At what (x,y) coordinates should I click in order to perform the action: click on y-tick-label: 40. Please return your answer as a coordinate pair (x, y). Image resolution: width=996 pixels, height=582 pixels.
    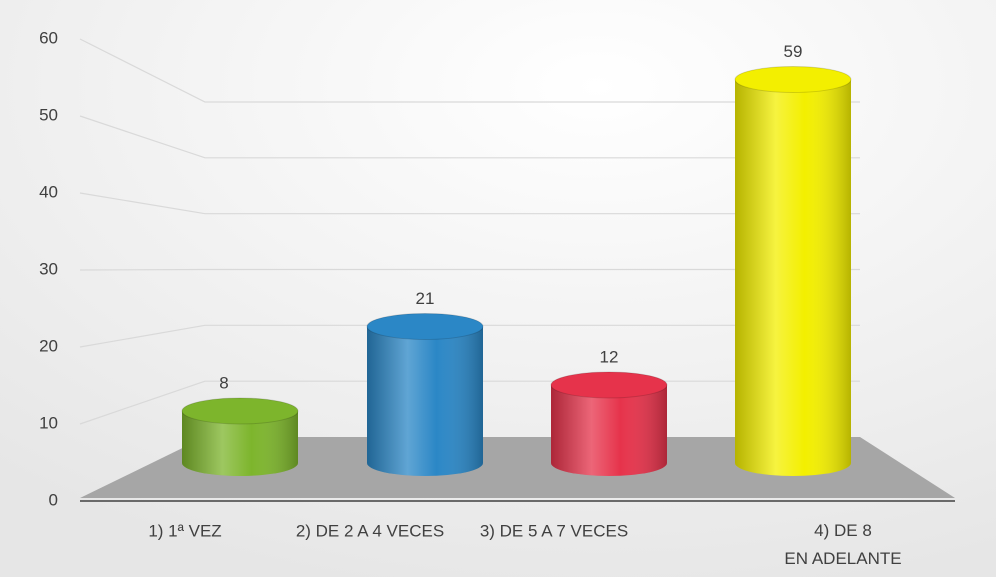
    Looking at the image, I should click on (48, 191).